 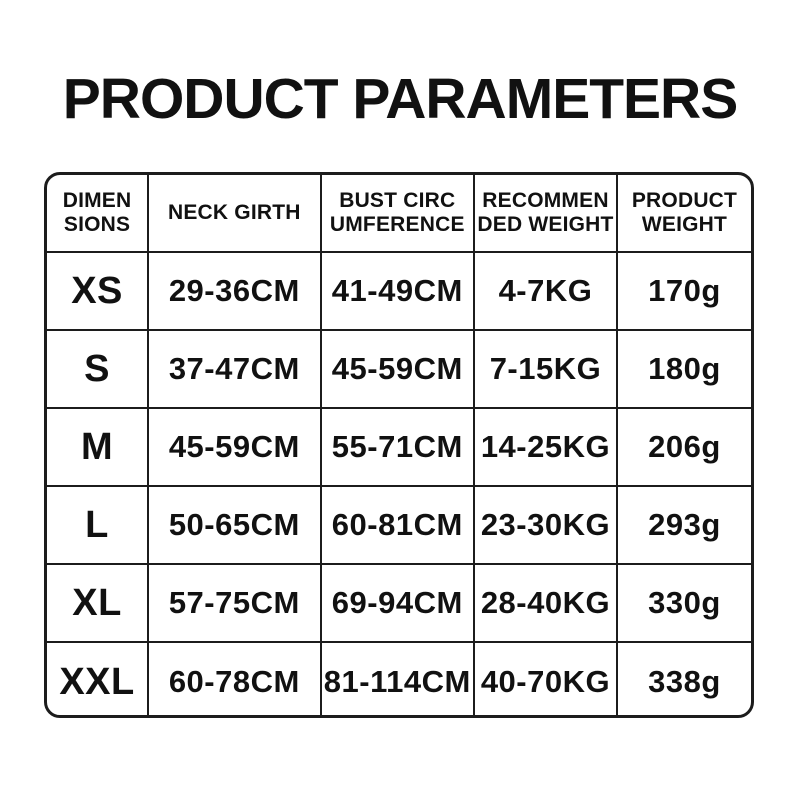 I want to click on col-header-dimensions: DIMEN SIONS, so click(x=98, y=214).